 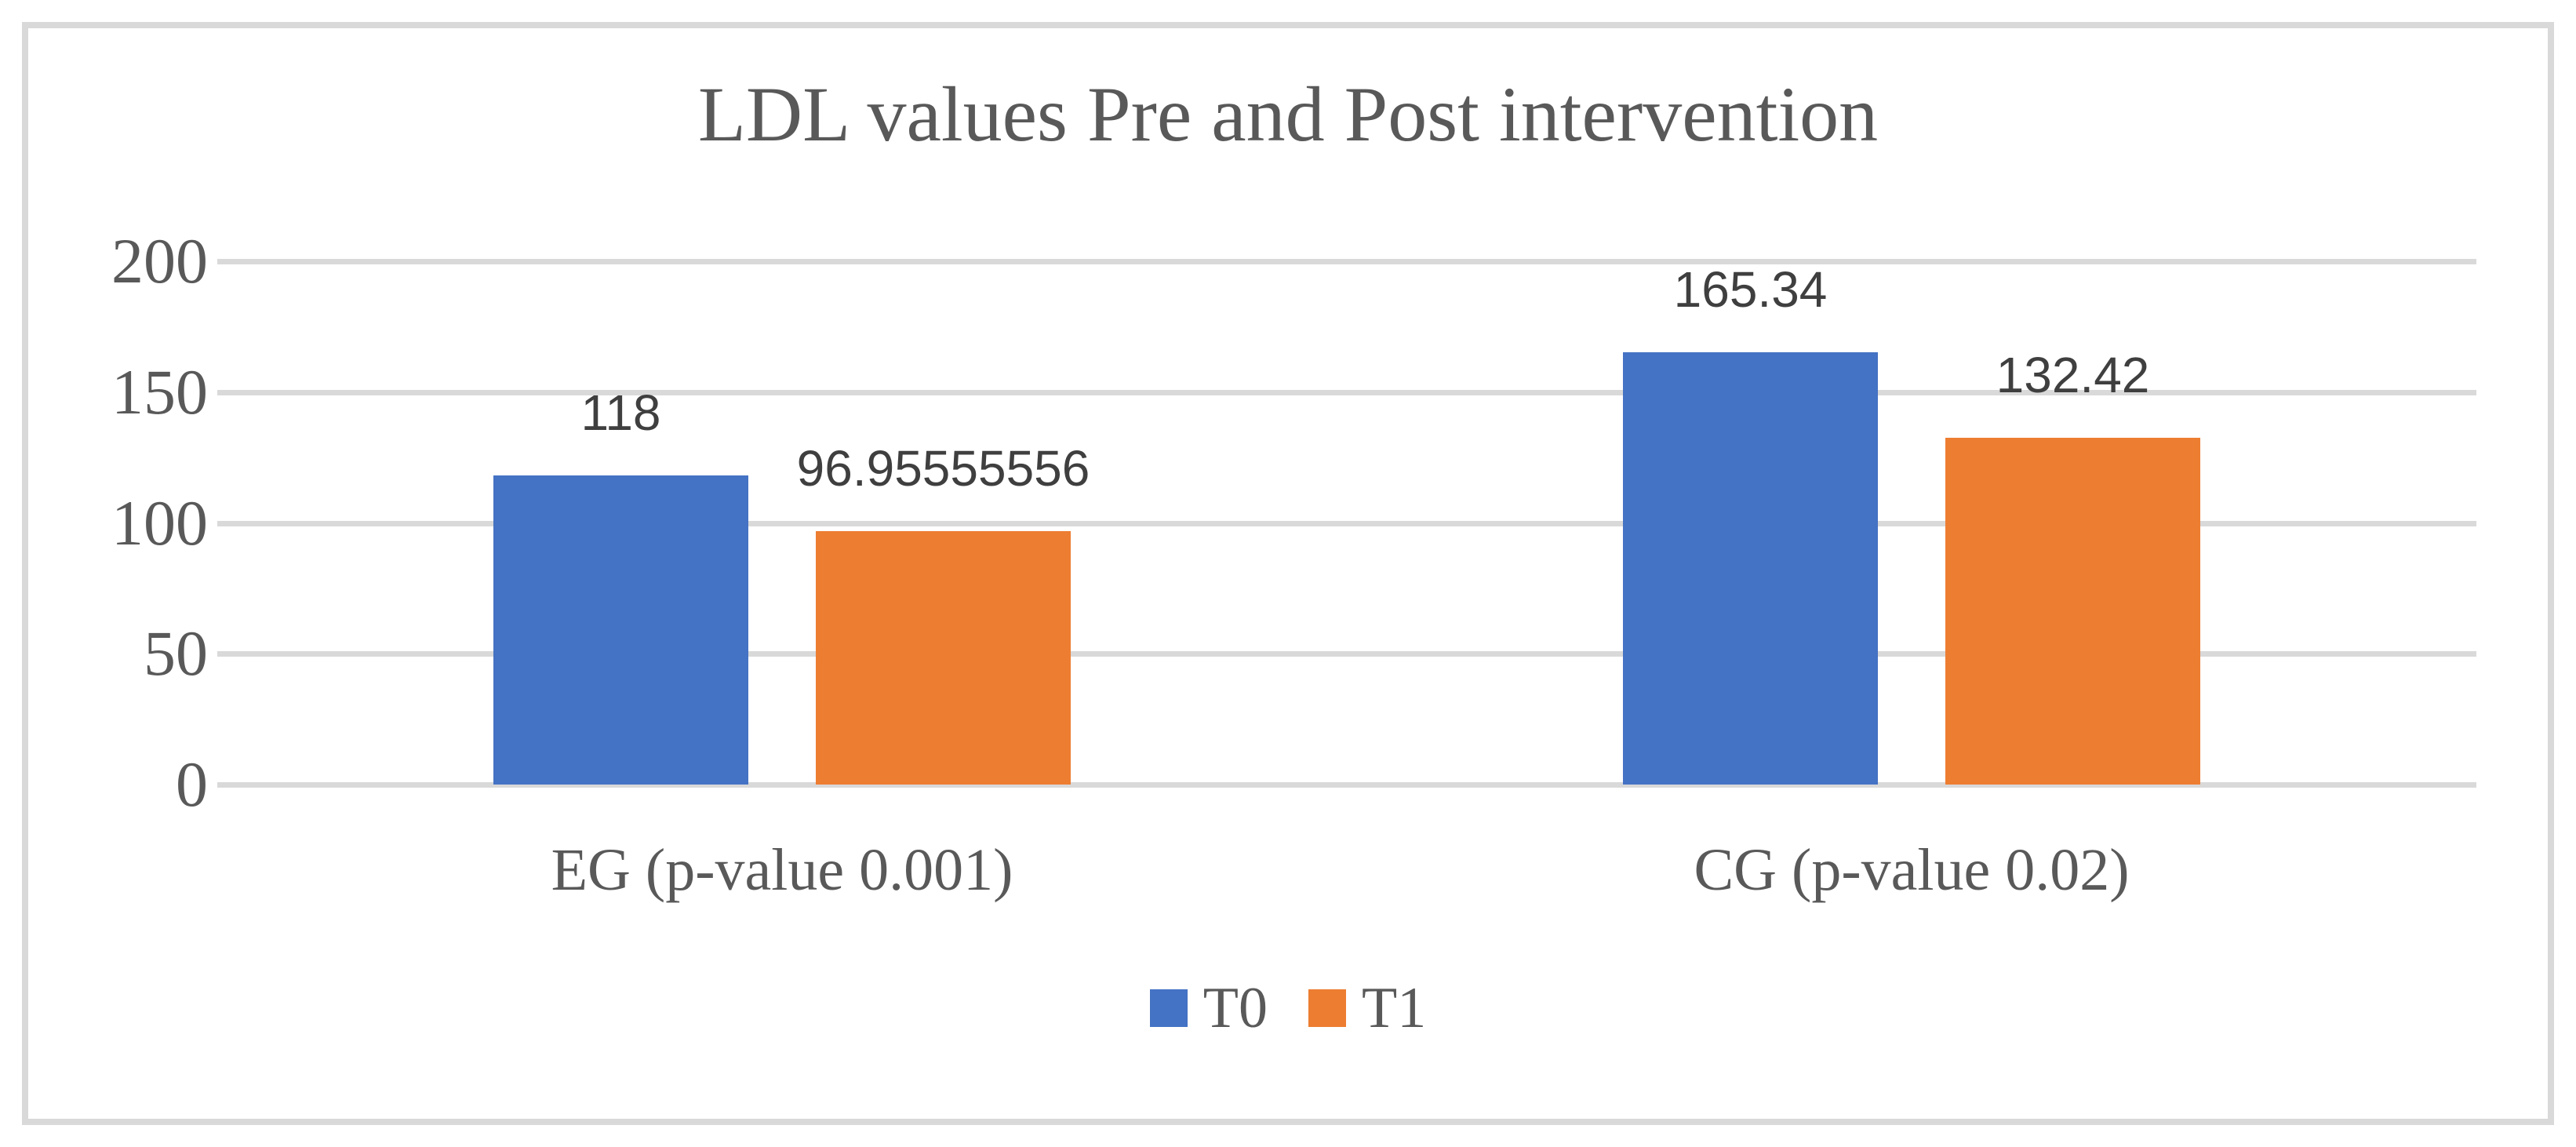 What do you see at coordinates (1235, 1008) in the screenshot?
I see `legend-label: T0` at bounding box center [1235, 1008].